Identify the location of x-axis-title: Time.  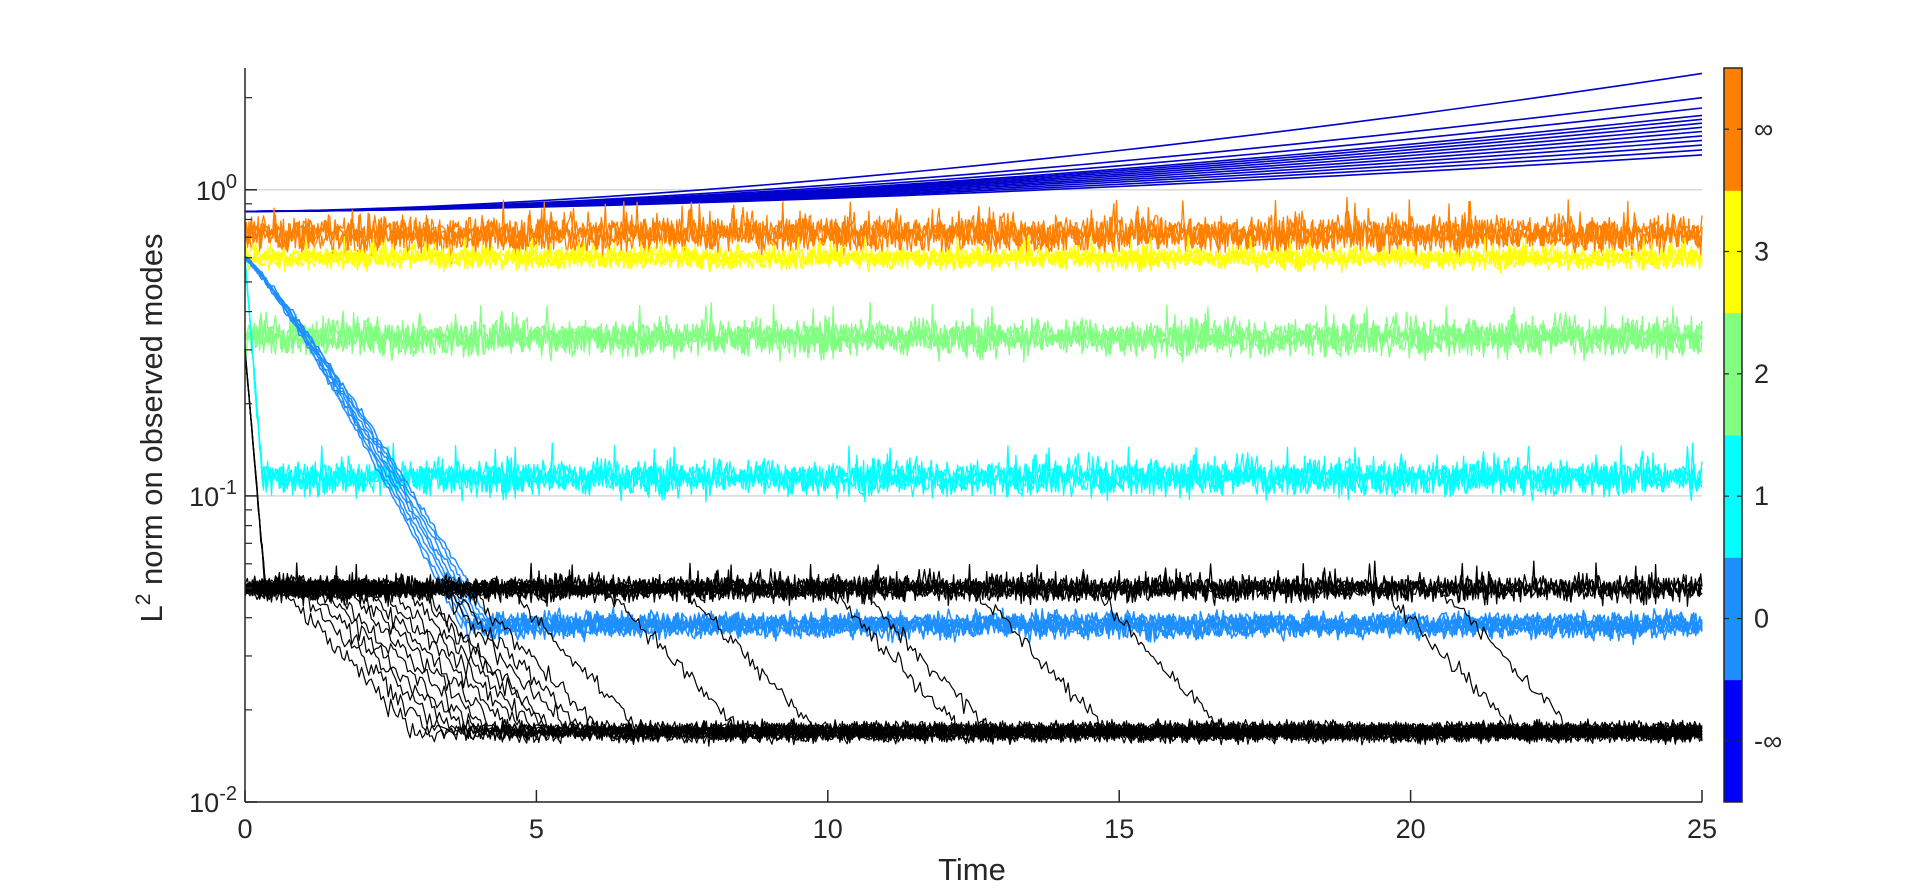
(972, 869).